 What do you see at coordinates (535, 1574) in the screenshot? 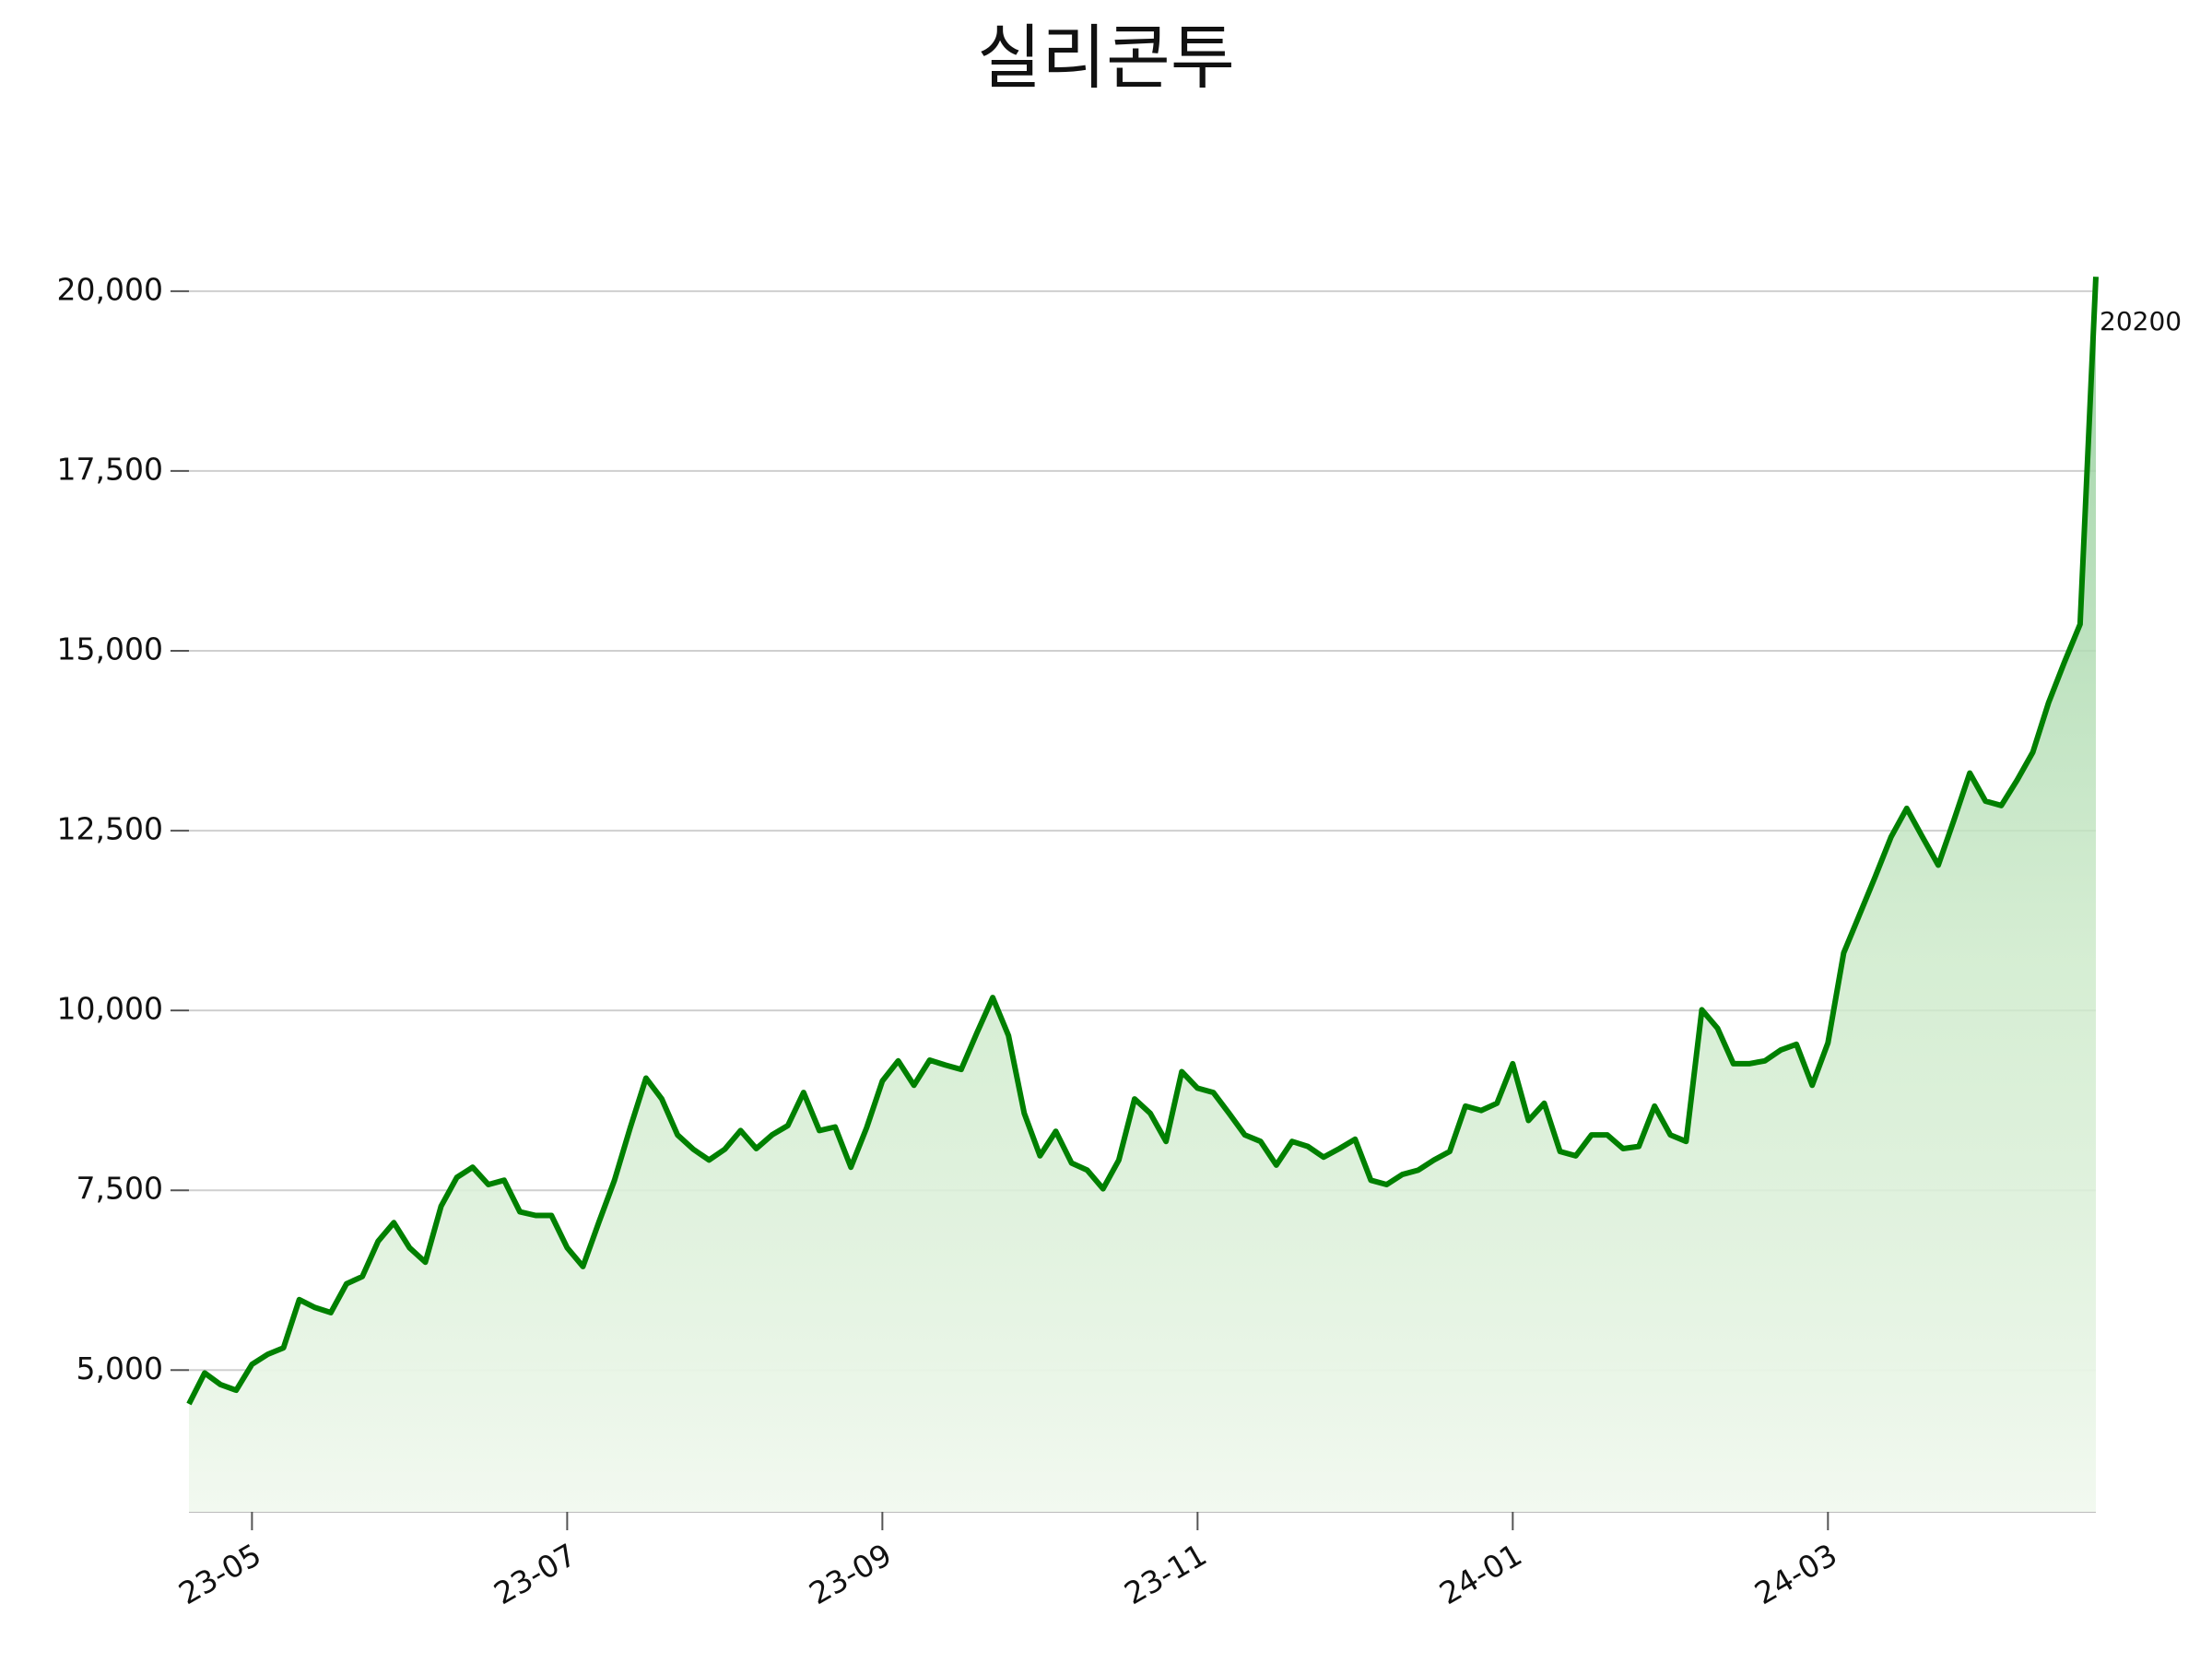
I see `x-tick-label: 23-07` at bounding box center [535, 1574].